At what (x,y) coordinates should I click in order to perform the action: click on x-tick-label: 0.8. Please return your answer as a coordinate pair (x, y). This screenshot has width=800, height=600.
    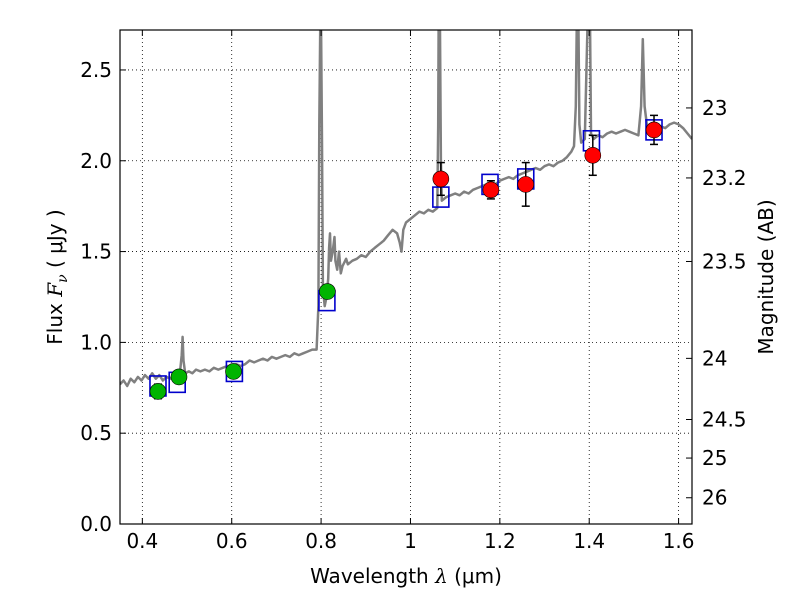
    Looking at the image, I should click on (321, 541).